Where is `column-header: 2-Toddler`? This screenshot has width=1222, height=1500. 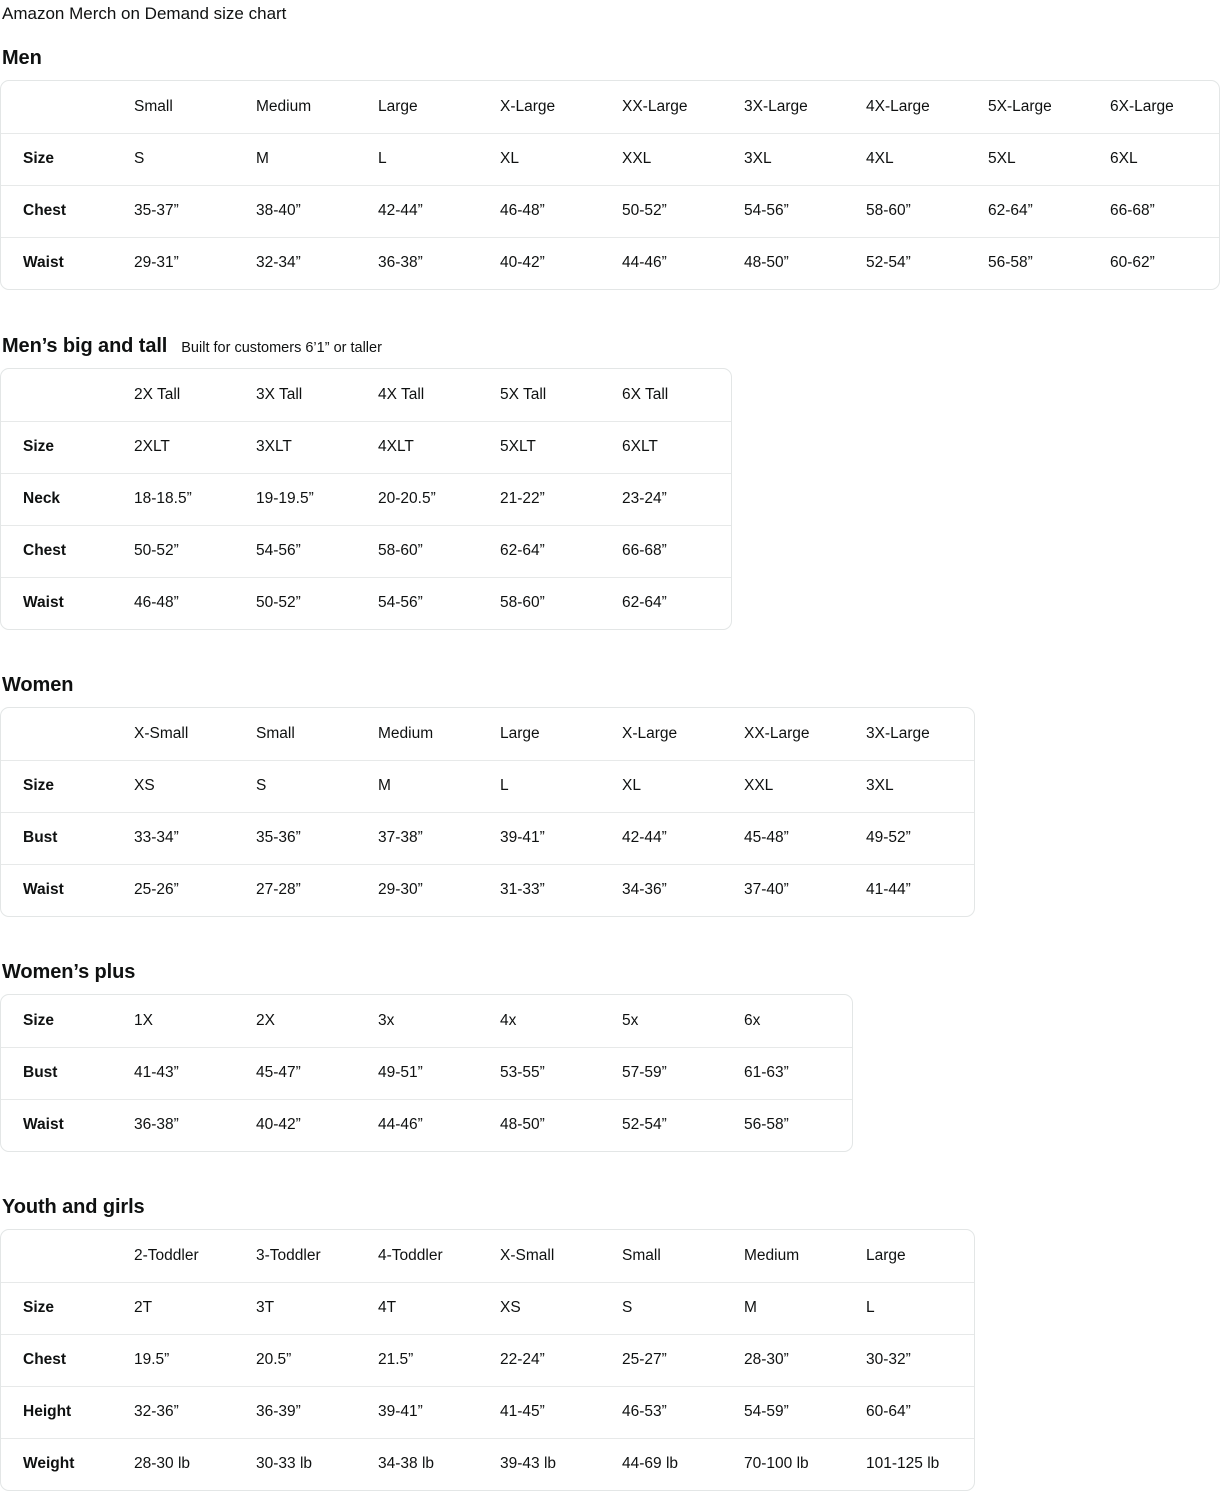 column-header: 2-Toddler is located at coordinates (166, 1255).